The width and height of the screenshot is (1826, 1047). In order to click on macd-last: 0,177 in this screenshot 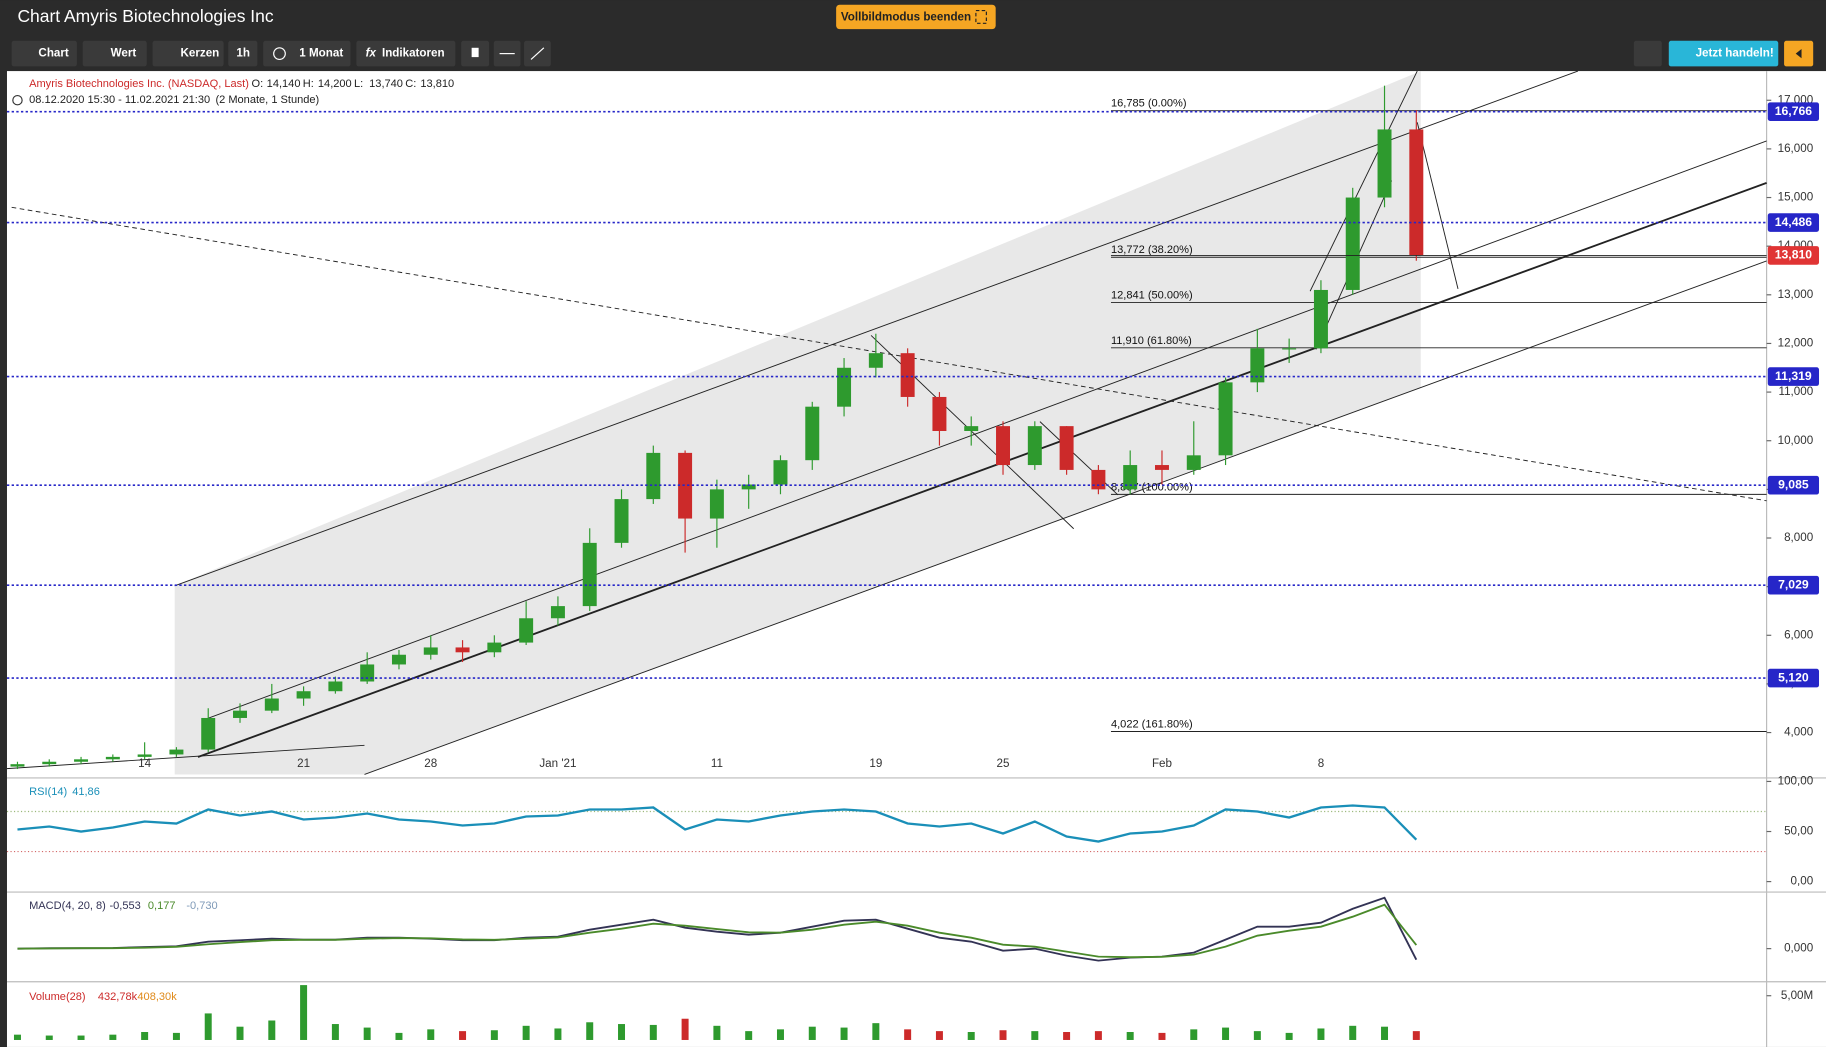, I will do `click(162, 906)`.